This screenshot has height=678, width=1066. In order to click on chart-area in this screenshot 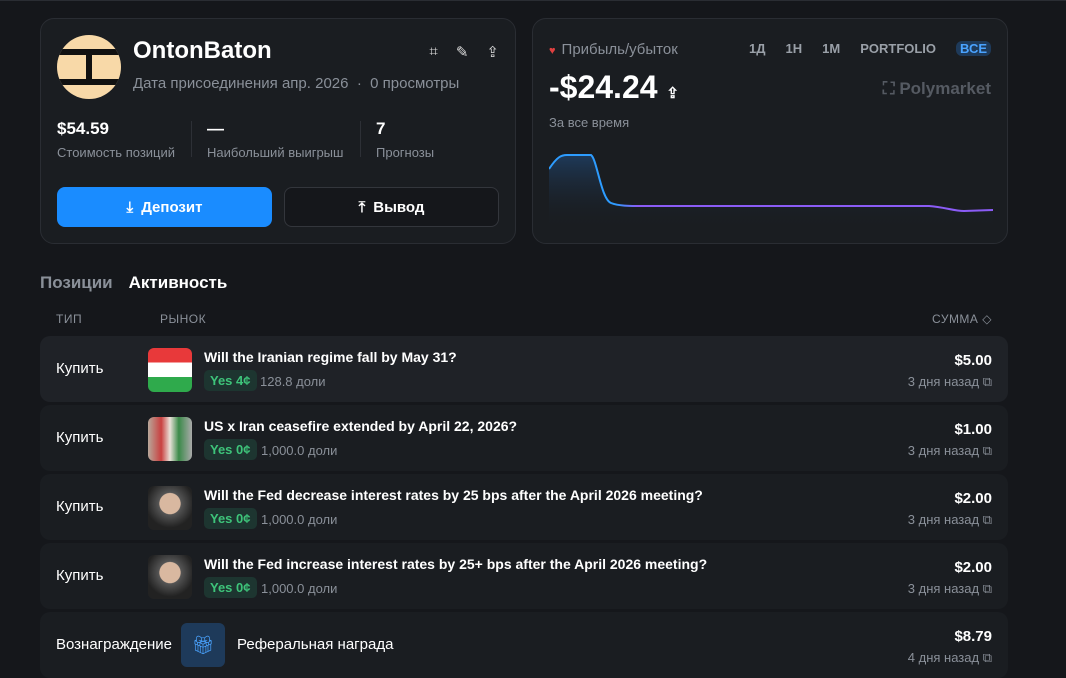, I will do `click(771, 192)`.